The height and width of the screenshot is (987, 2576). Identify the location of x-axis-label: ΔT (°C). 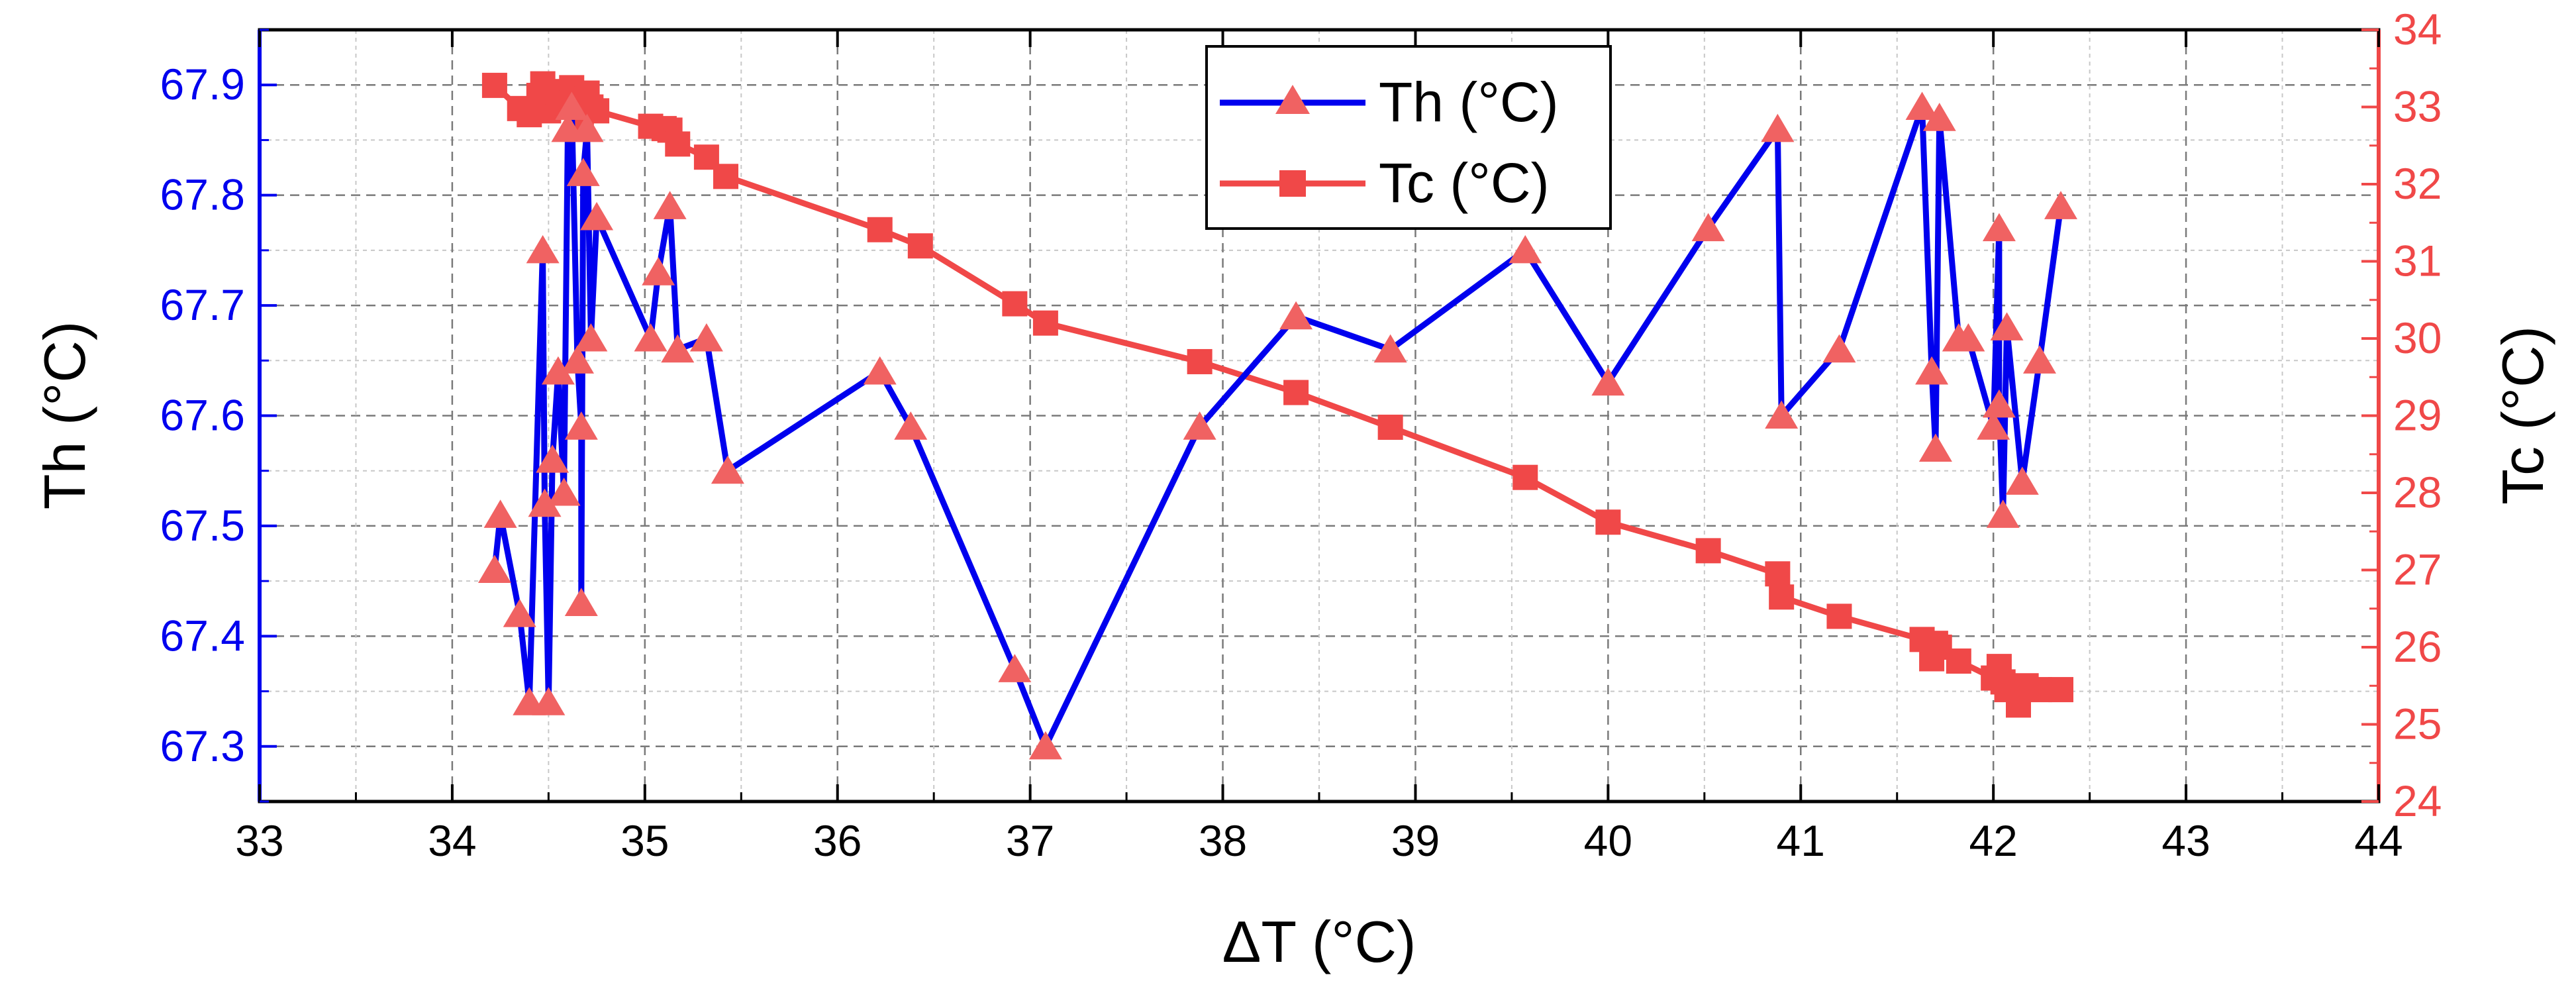
(1319, 941).